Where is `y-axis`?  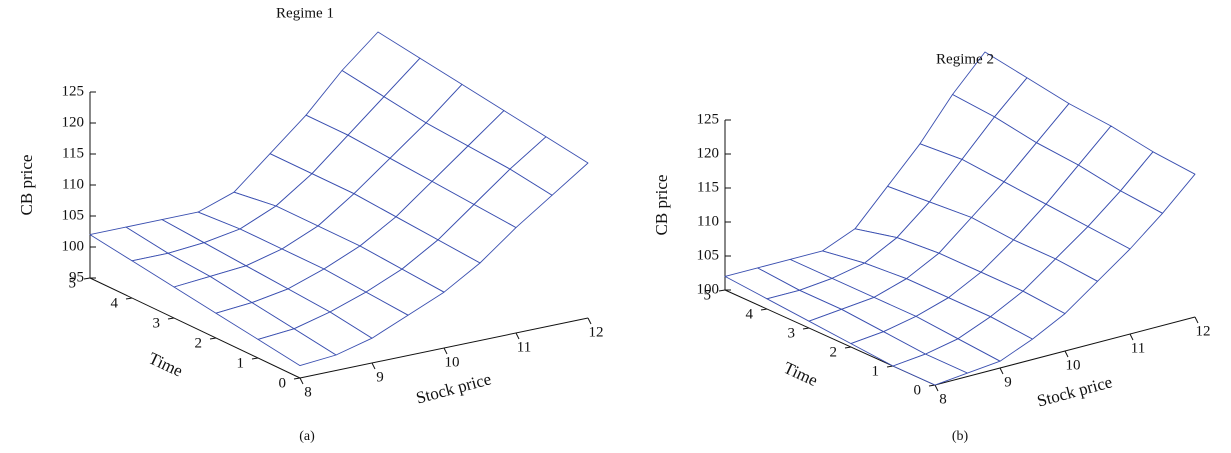
y-axis is located at coordinates (195, 328).